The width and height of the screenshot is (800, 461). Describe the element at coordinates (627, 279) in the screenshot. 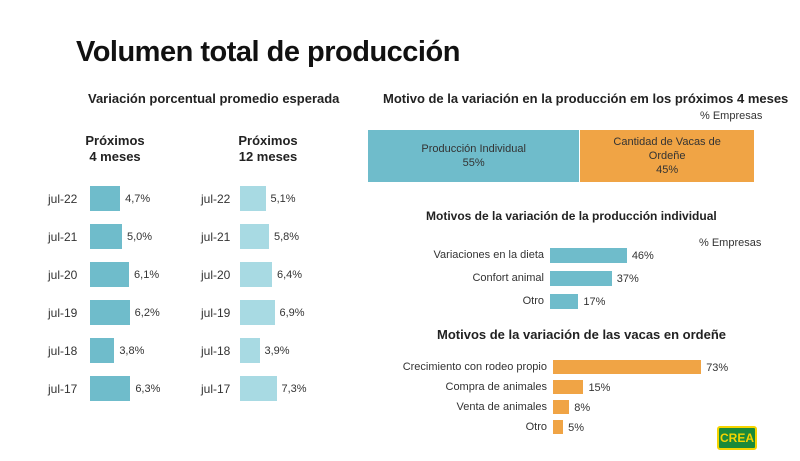

I see `value-label-indiv-confort-animal: 37%` at that location.